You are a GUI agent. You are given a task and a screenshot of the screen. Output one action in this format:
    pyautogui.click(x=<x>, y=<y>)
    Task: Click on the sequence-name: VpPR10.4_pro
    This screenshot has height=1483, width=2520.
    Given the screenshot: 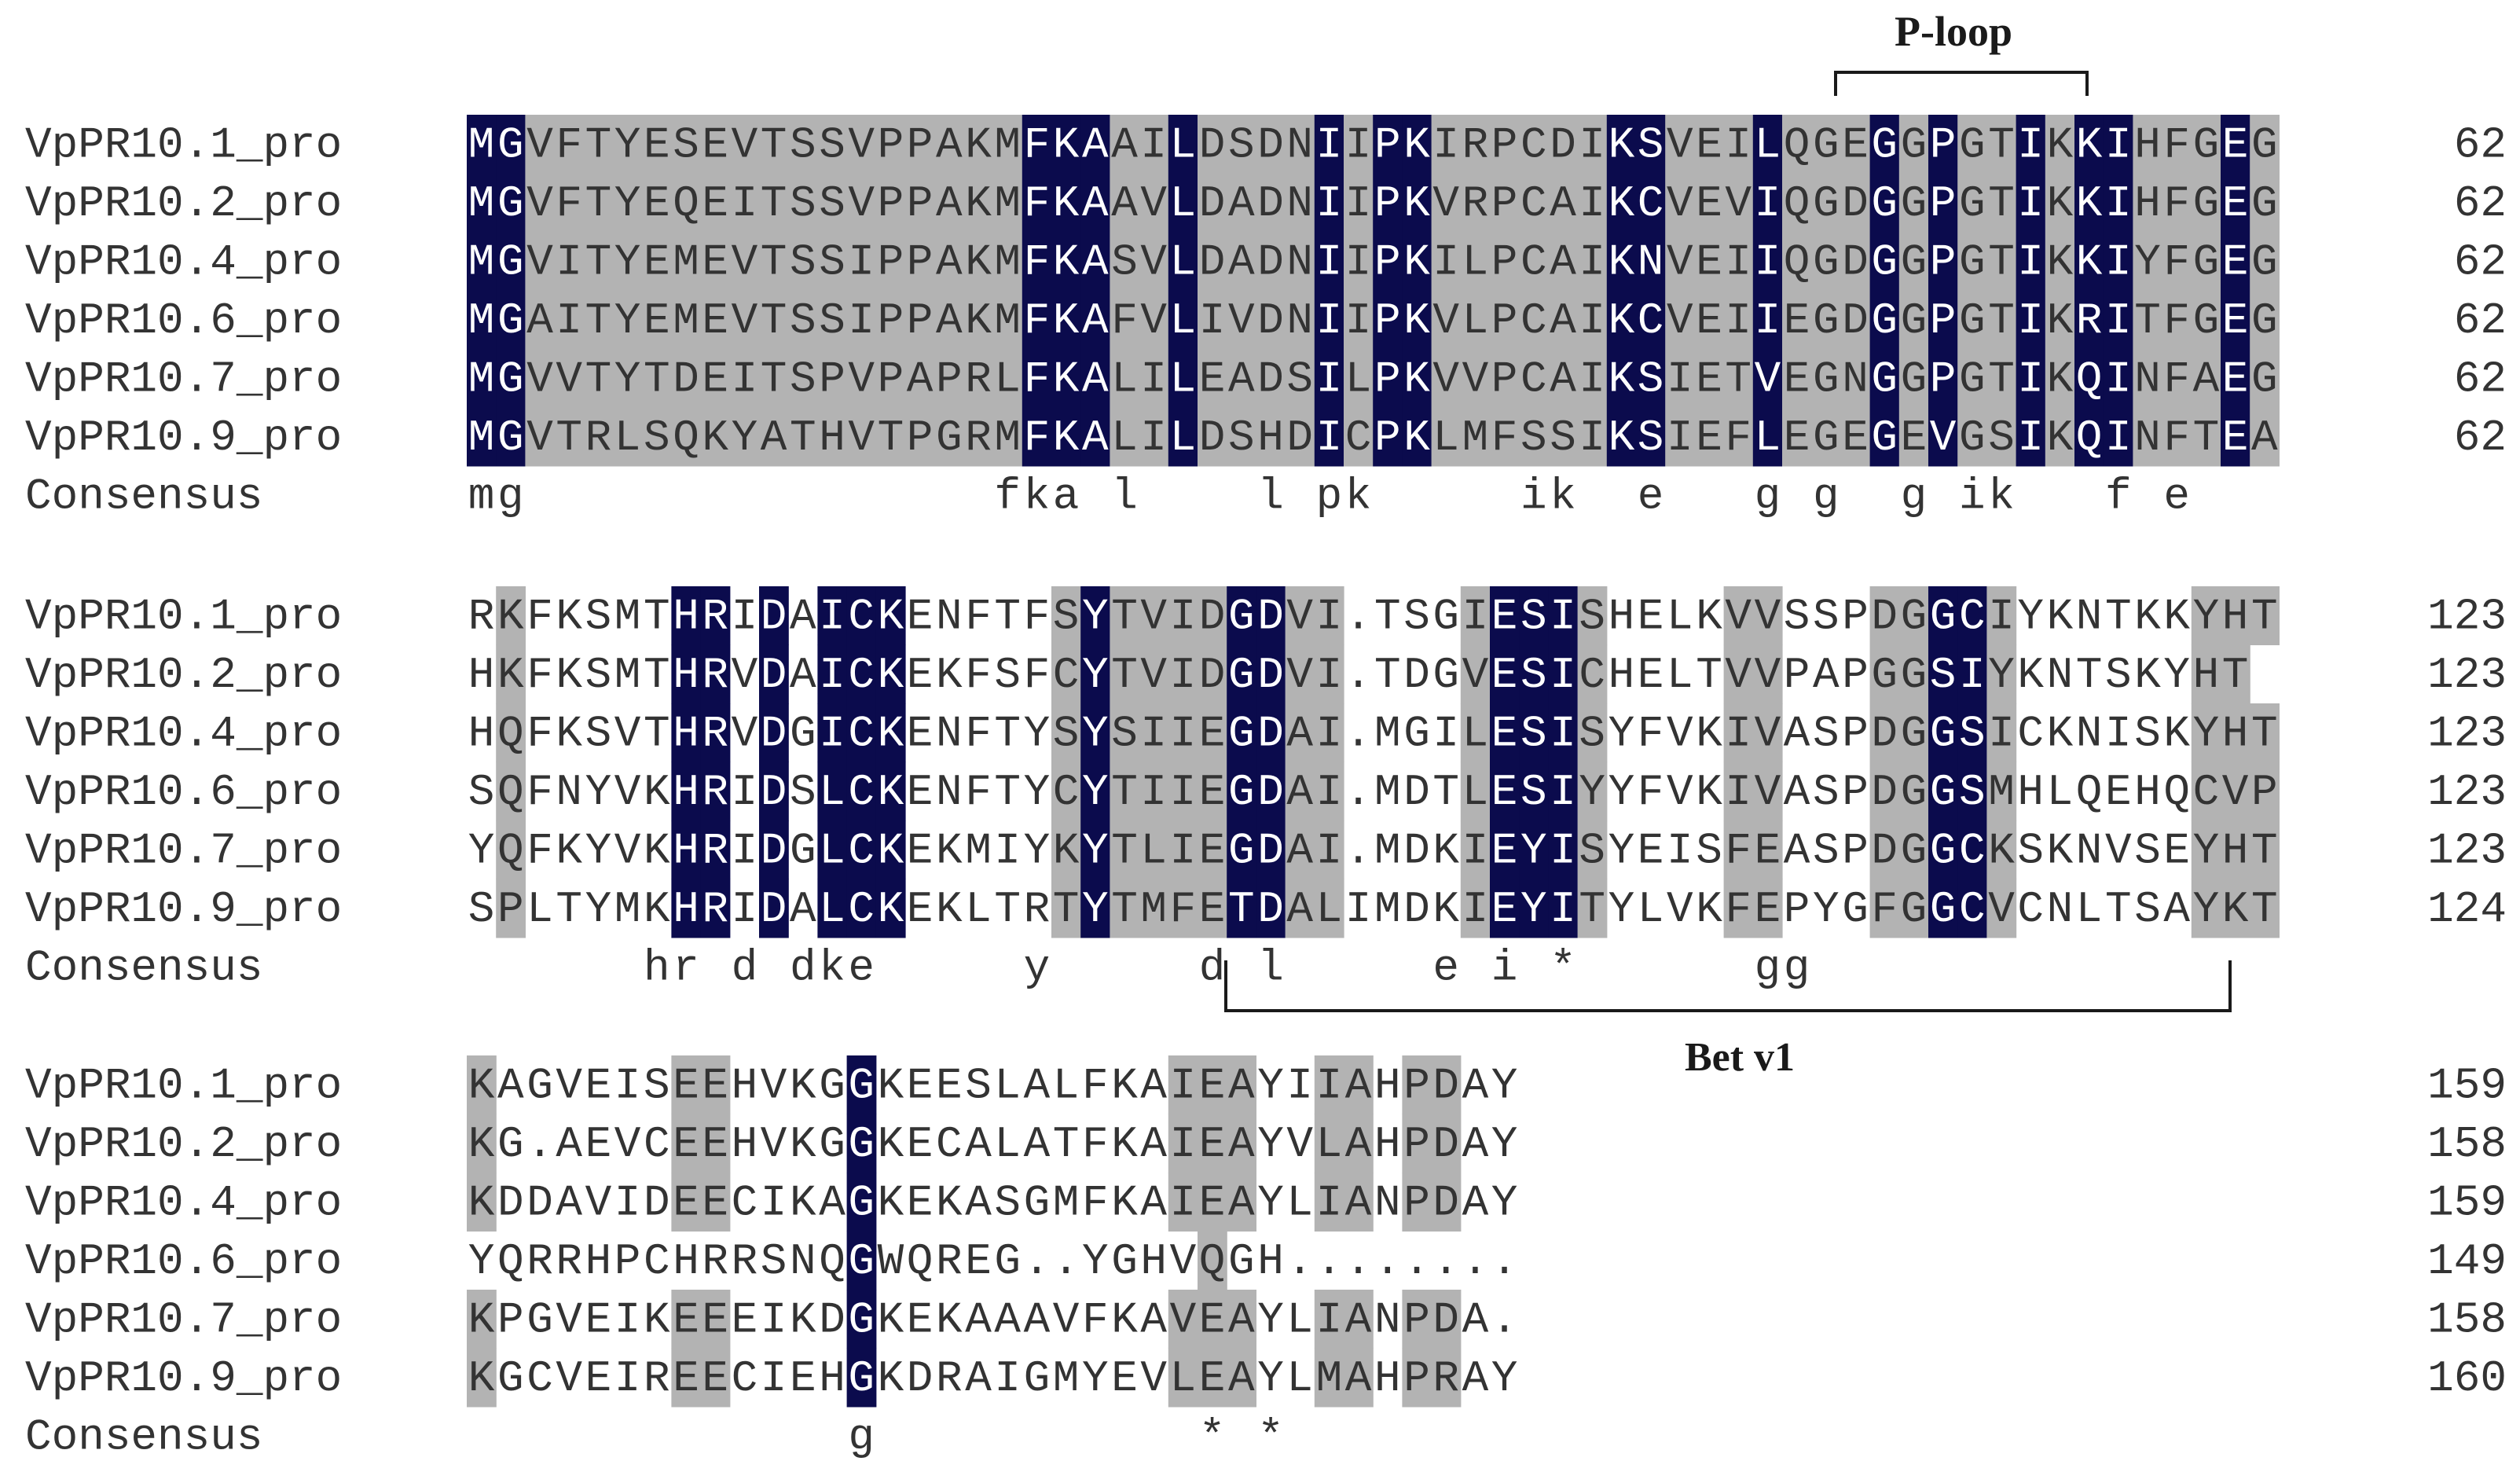 What is the action you would take?
    pyautogui.click(x=183, y=734)
    